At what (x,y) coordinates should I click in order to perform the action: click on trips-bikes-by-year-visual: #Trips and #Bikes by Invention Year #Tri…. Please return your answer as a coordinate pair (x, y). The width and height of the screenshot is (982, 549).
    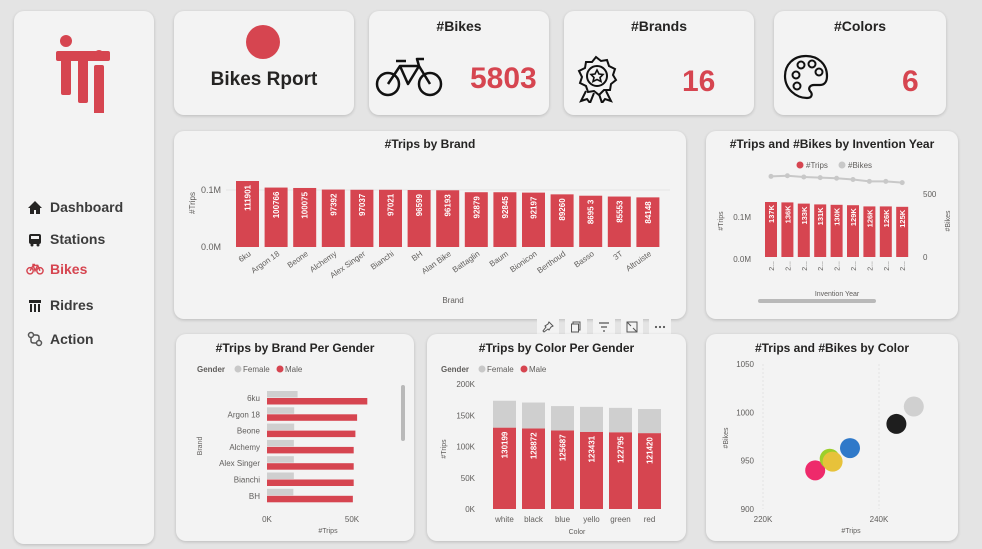
    Looking at the image, I should click on (832, 225).